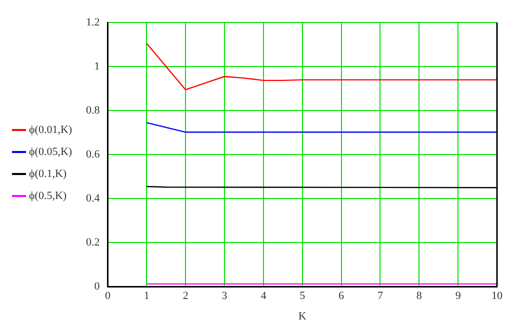 This screenshot has width=519, height=335. What do you see at coordinates (48, 174) in the screenshot?
I see `legend-label: ϕ(0.1,K)` at bounding box center [48, 174].